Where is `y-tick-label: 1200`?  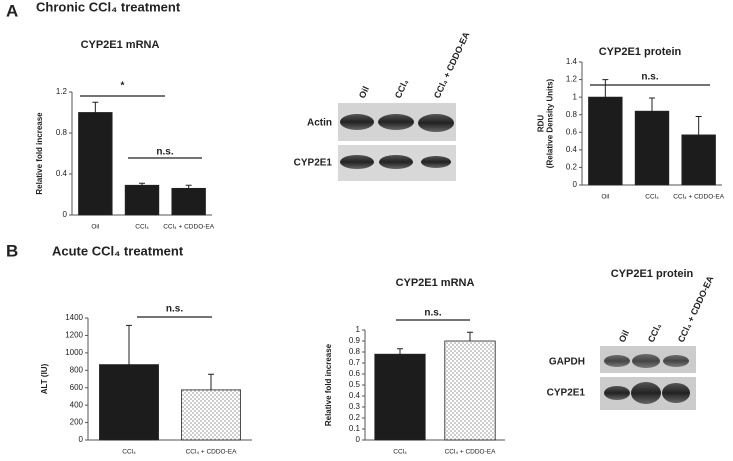
y-tick-label: 1200 is located at coordinates (74, 335).